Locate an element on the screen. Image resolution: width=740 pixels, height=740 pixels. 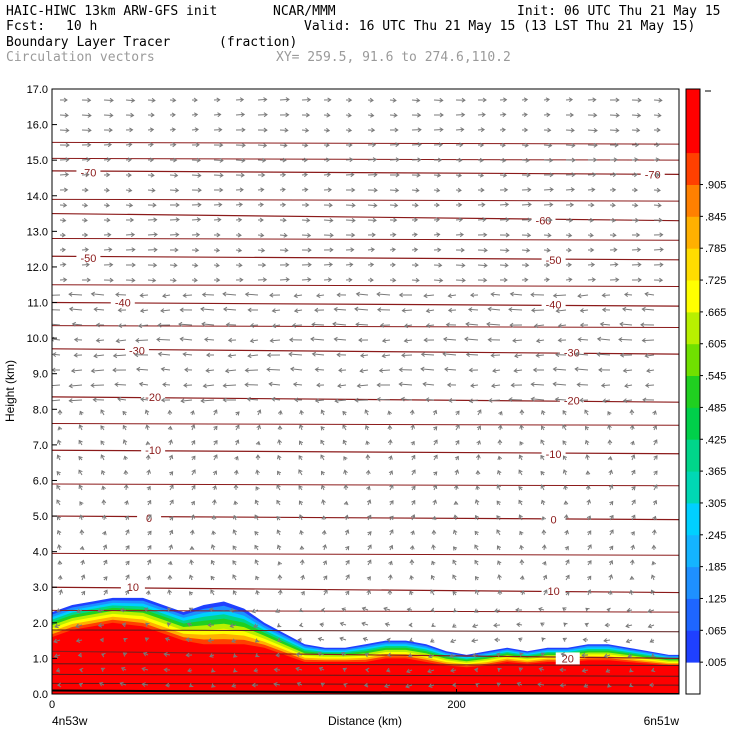
colorbar-label: .425 is located at coordinates (715, 440).